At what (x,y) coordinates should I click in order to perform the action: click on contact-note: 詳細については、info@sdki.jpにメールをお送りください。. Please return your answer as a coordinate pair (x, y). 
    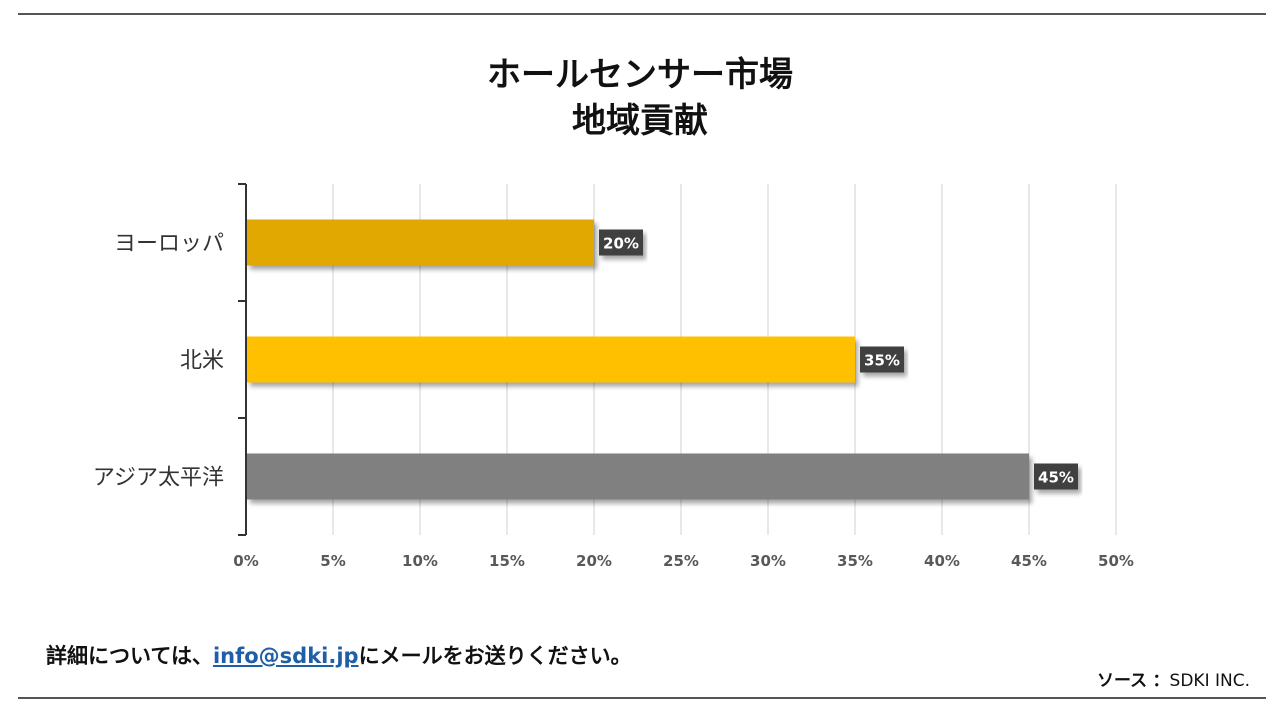
    Looking at the image, I should click on (339, 655).